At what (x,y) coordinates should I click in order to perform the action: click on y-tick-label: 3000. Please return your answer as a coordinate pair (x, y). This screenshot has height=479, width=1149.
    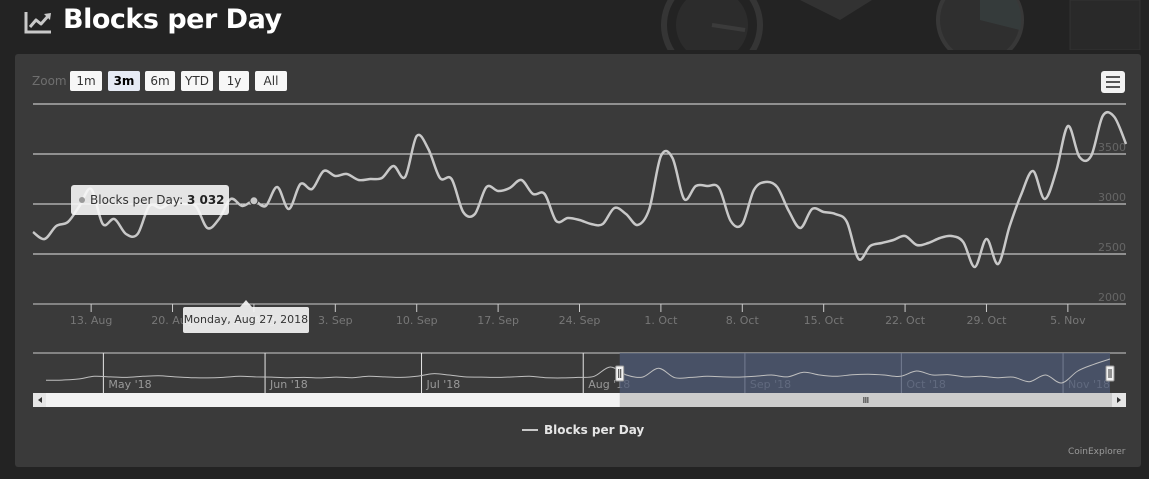
    Looking at the image, I should click on (1112, 197).